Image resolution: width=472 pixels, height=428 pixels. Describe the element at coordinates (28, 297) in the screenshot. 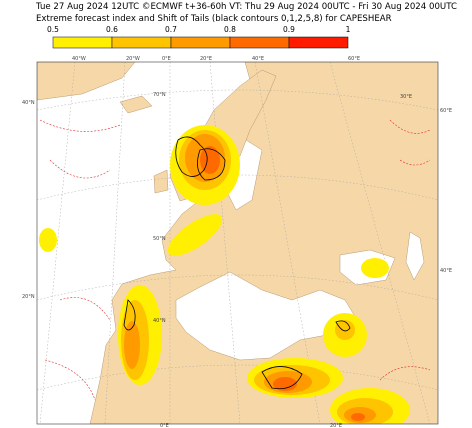

I see `graticule-label: 20°N` at that location.